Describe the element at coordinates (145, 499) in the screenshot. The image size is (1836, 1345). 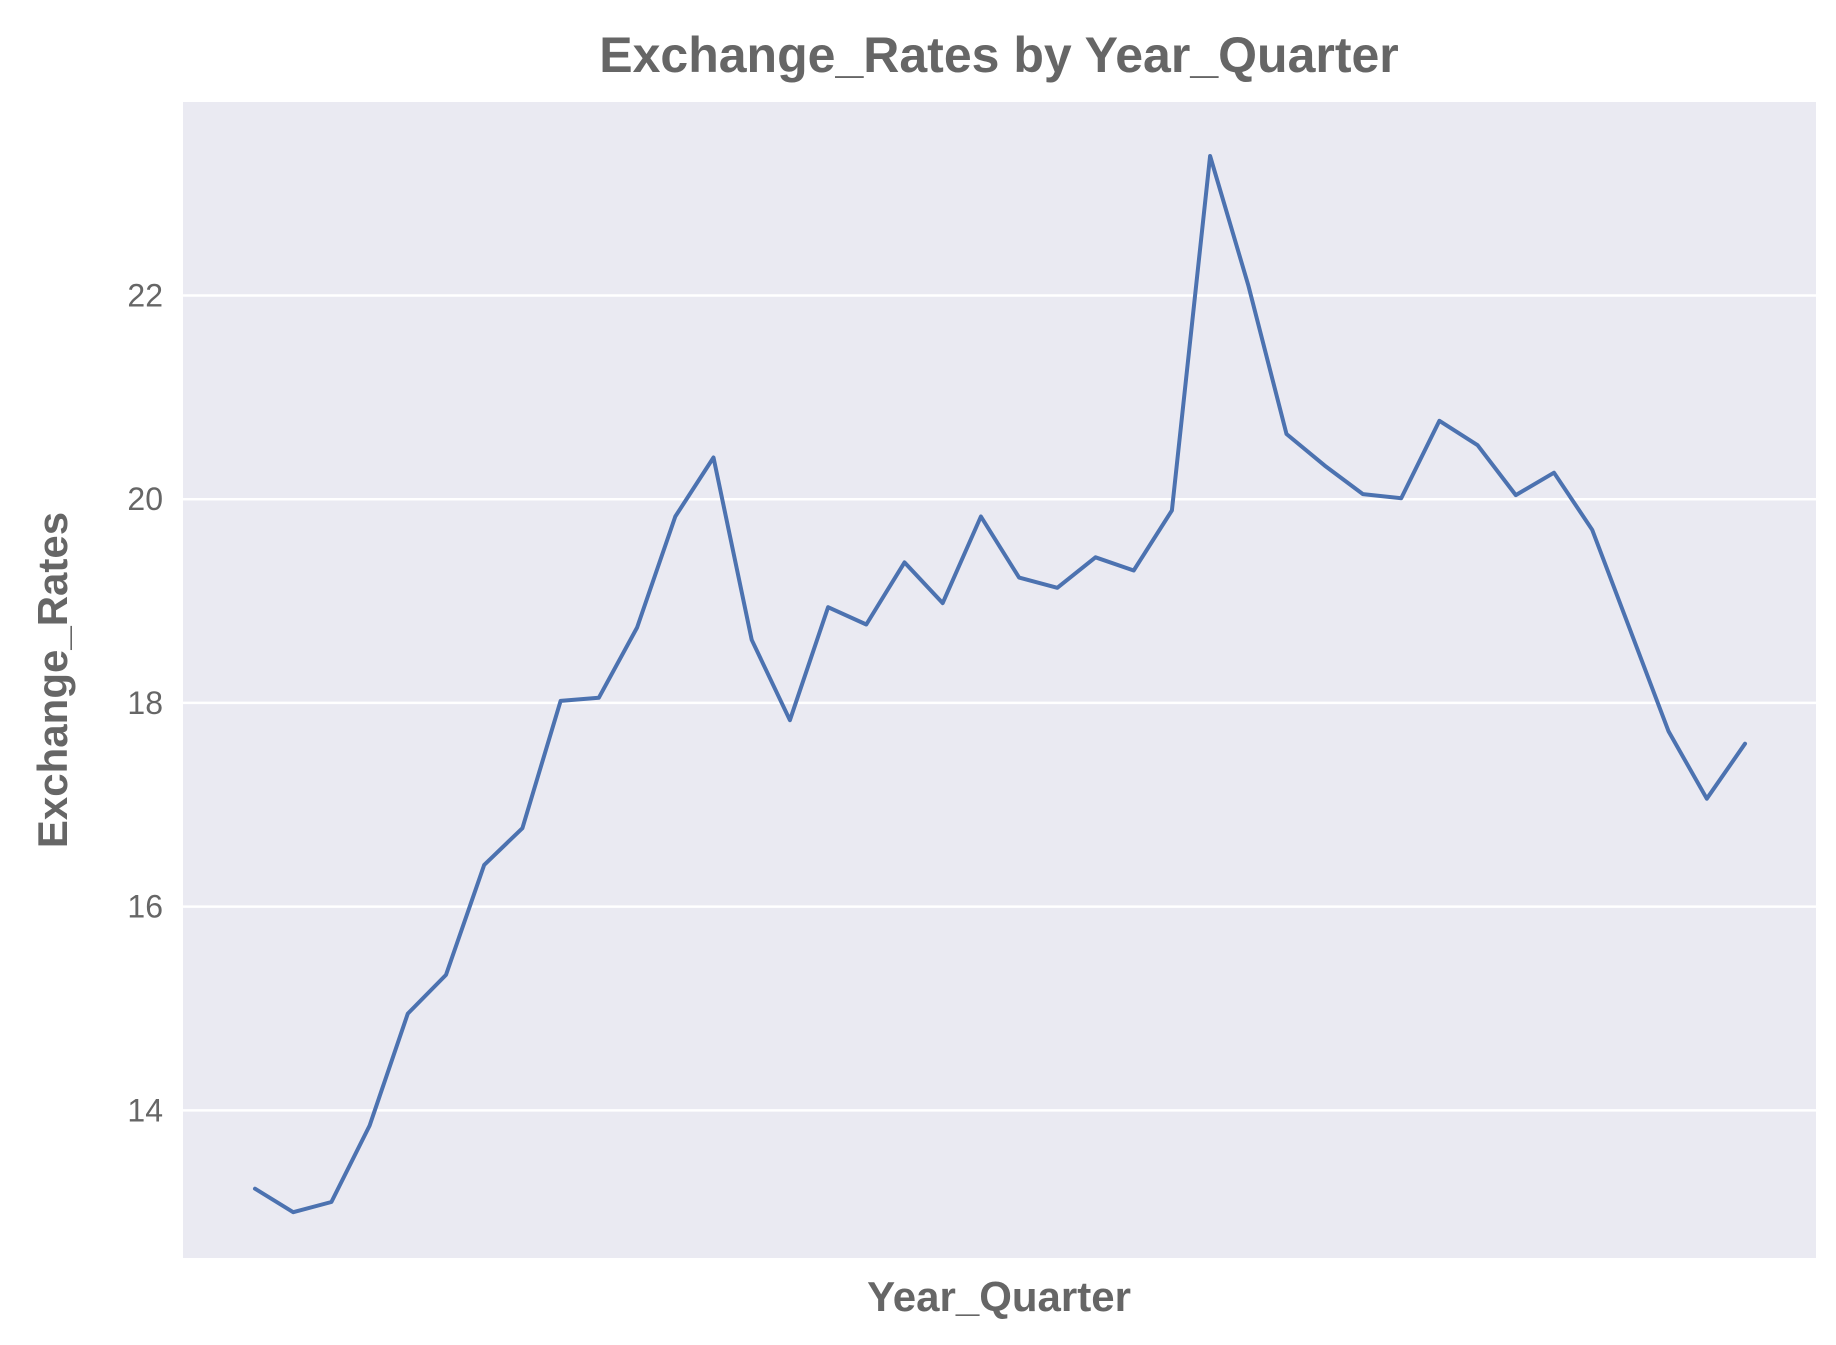
I see `y-tick-label: 20` at that location.